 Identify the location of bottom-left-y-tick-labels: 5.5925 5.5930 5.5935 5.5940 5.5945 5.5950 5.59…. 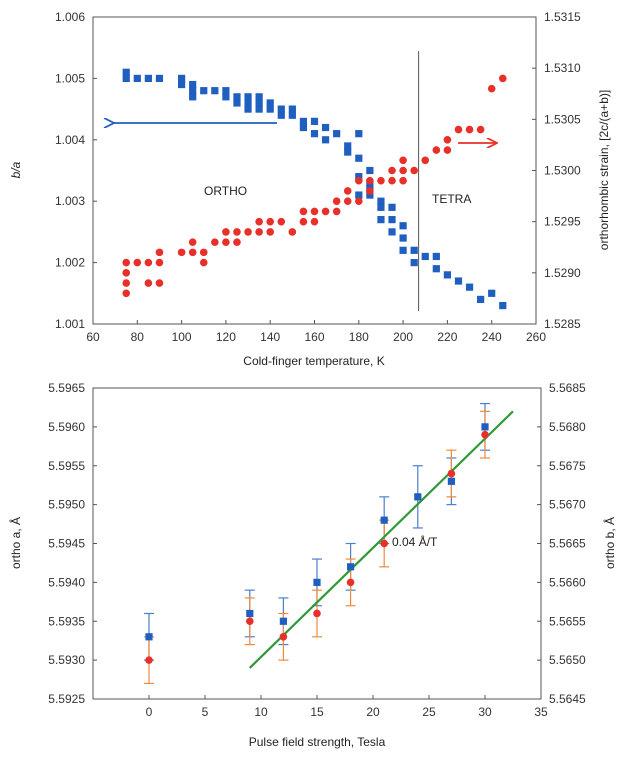
(66, 543).